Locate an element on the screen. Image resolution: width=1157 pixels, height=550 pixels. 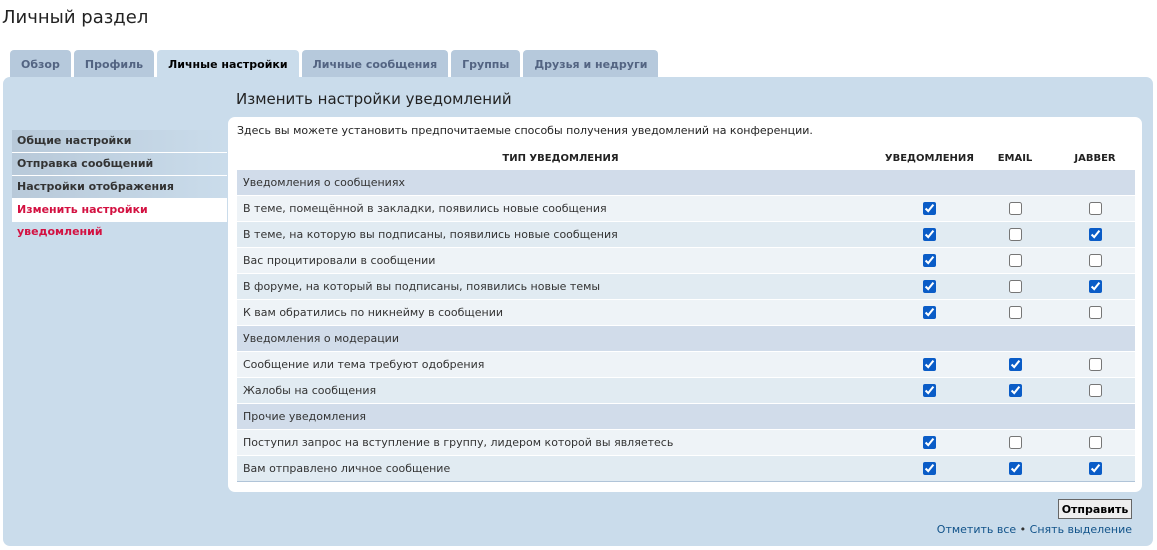
select-links: Отметить все • Снять выделение is located at coordinates (1034, 529).